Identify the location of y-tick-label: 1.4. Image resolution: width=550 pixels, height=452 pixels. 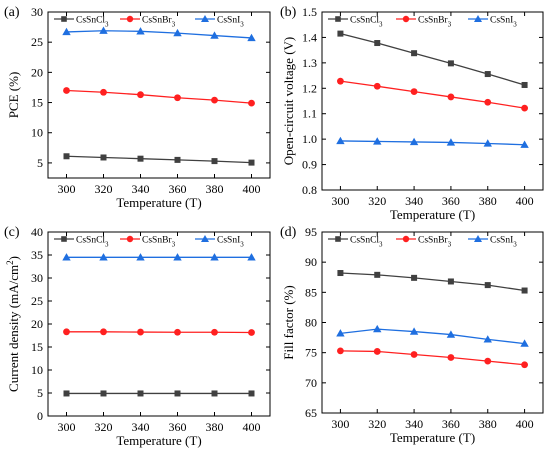
(309, 37).